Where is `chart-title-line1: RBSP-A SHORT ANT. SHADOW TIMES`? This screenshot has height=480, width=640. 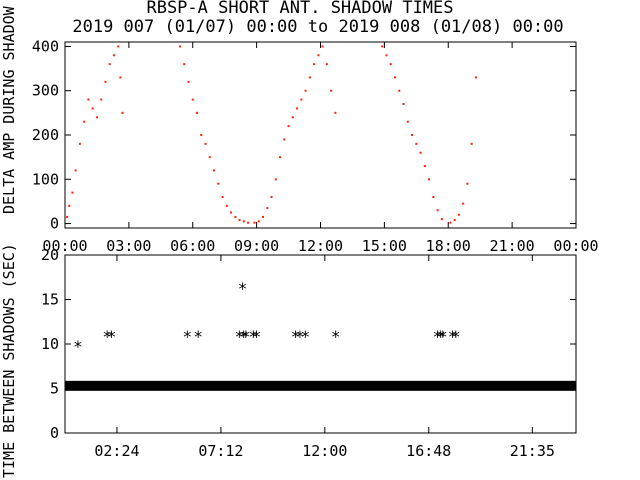
chart-title-line1: RBSP-A SHORT ANT. SHADOW TIMES is located at coordinates (299, 9).